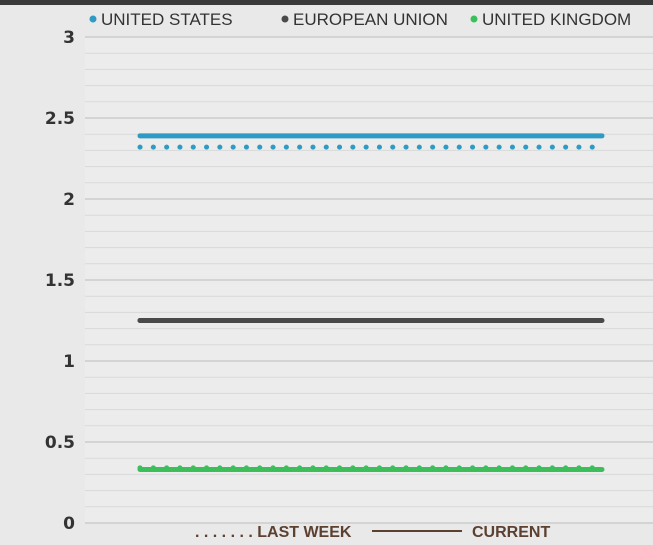 Image resolution: width=653 pixels, height=545 pixels. Describe the element at coordinates (60, 119) in the screenshot. I see `y-tick-label: 2.5` at that location.